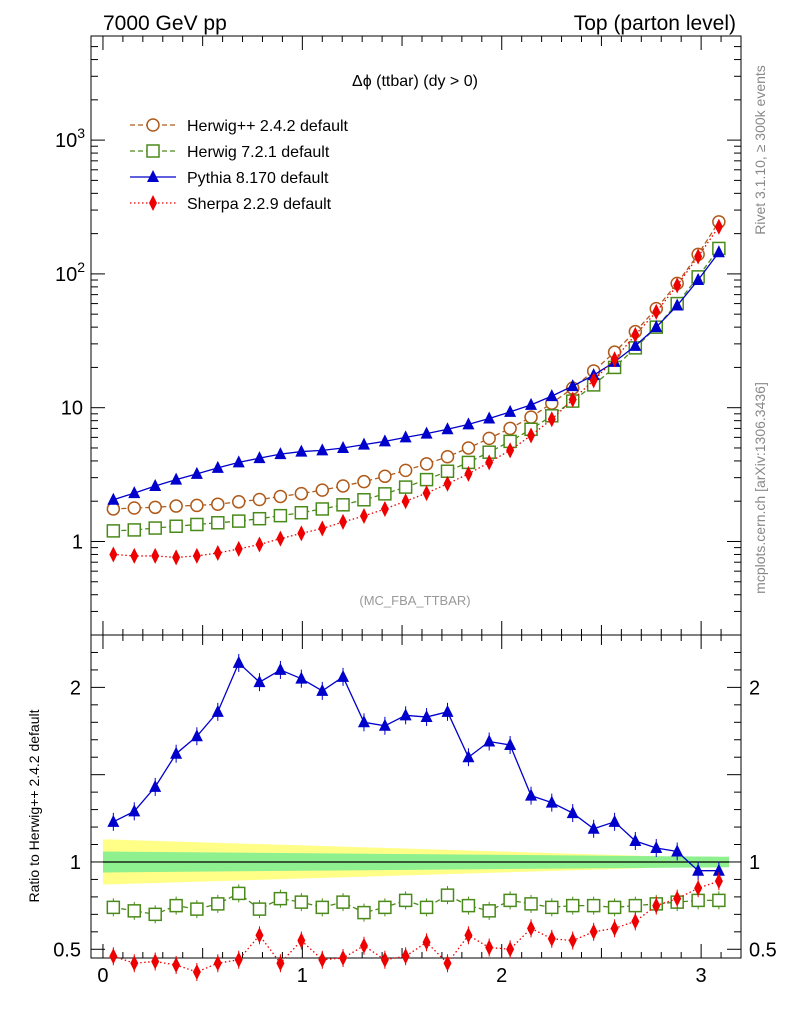 The height and width of the screenshot is (1024, 786). Describe the element at coordinates (414, 600) in the screenshot. I see `watermark: (MC_FBA_TTBAR)` at that location.